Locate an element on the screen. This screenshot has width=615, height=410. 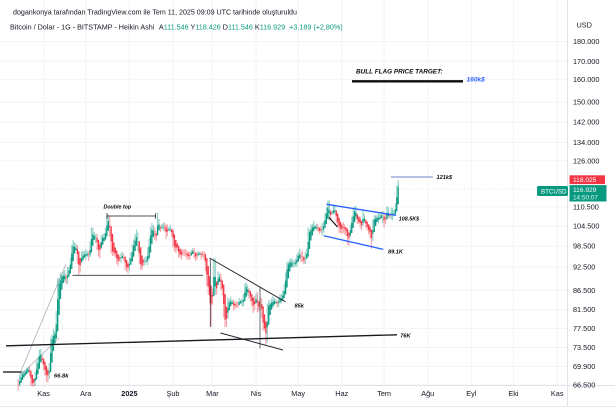
svg-text: Eyl is located at coordinates (471, 393).